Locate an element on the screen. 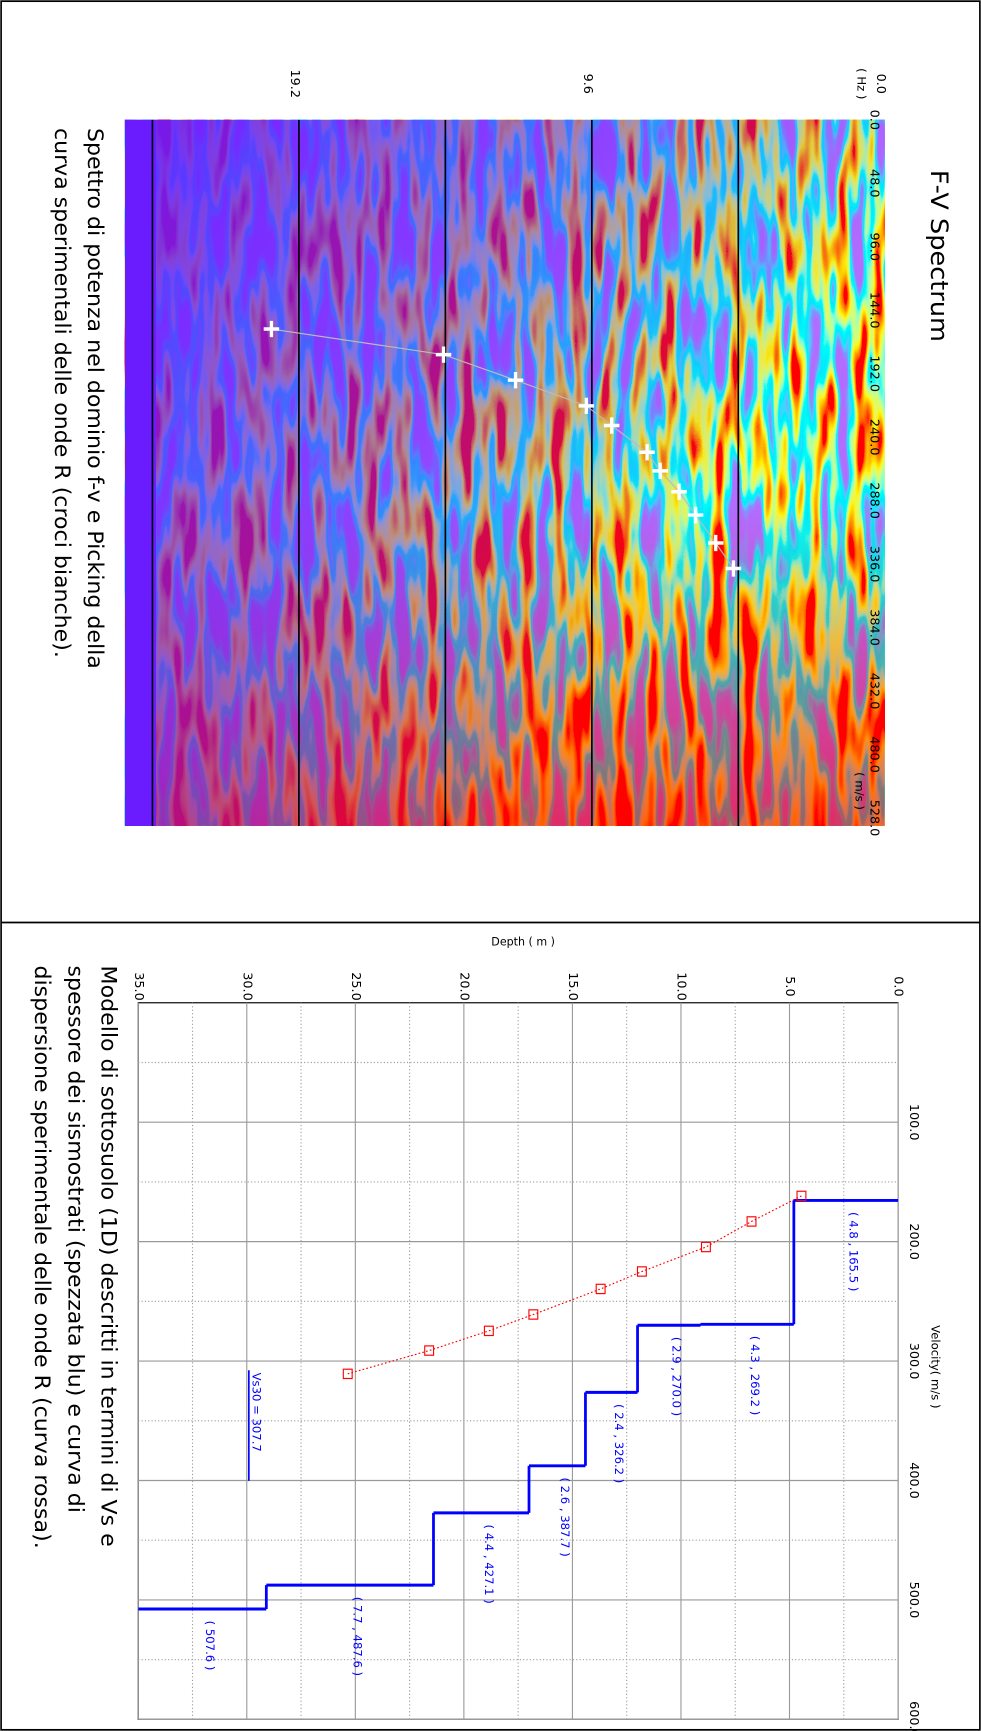 The image size is (981, 1731). layer-label: ( 4.4 , 427.1 ) is located at coordinates (489, 1564).